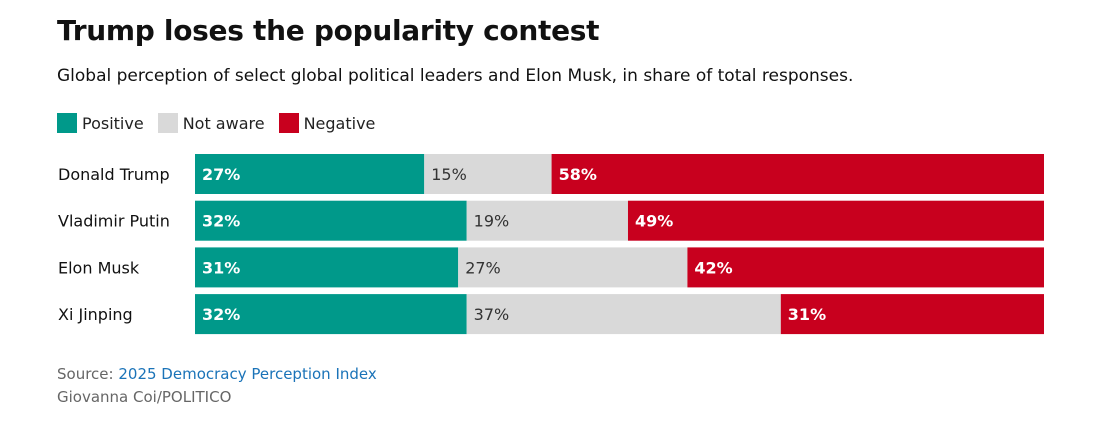 The height and width of the screenshot is (429, 1109). I want to click on legend-item-positive: Positive, so click(100, 123).